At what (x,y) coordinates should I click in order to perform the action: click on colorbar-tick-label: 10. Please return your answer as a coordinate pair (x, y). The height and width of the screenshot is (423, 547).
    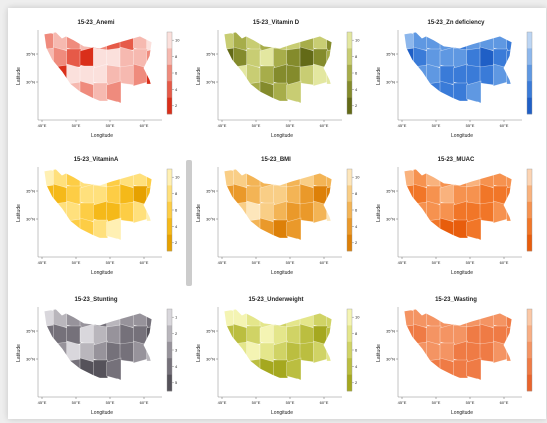
    Looking at the image, I should click on (177, 177).